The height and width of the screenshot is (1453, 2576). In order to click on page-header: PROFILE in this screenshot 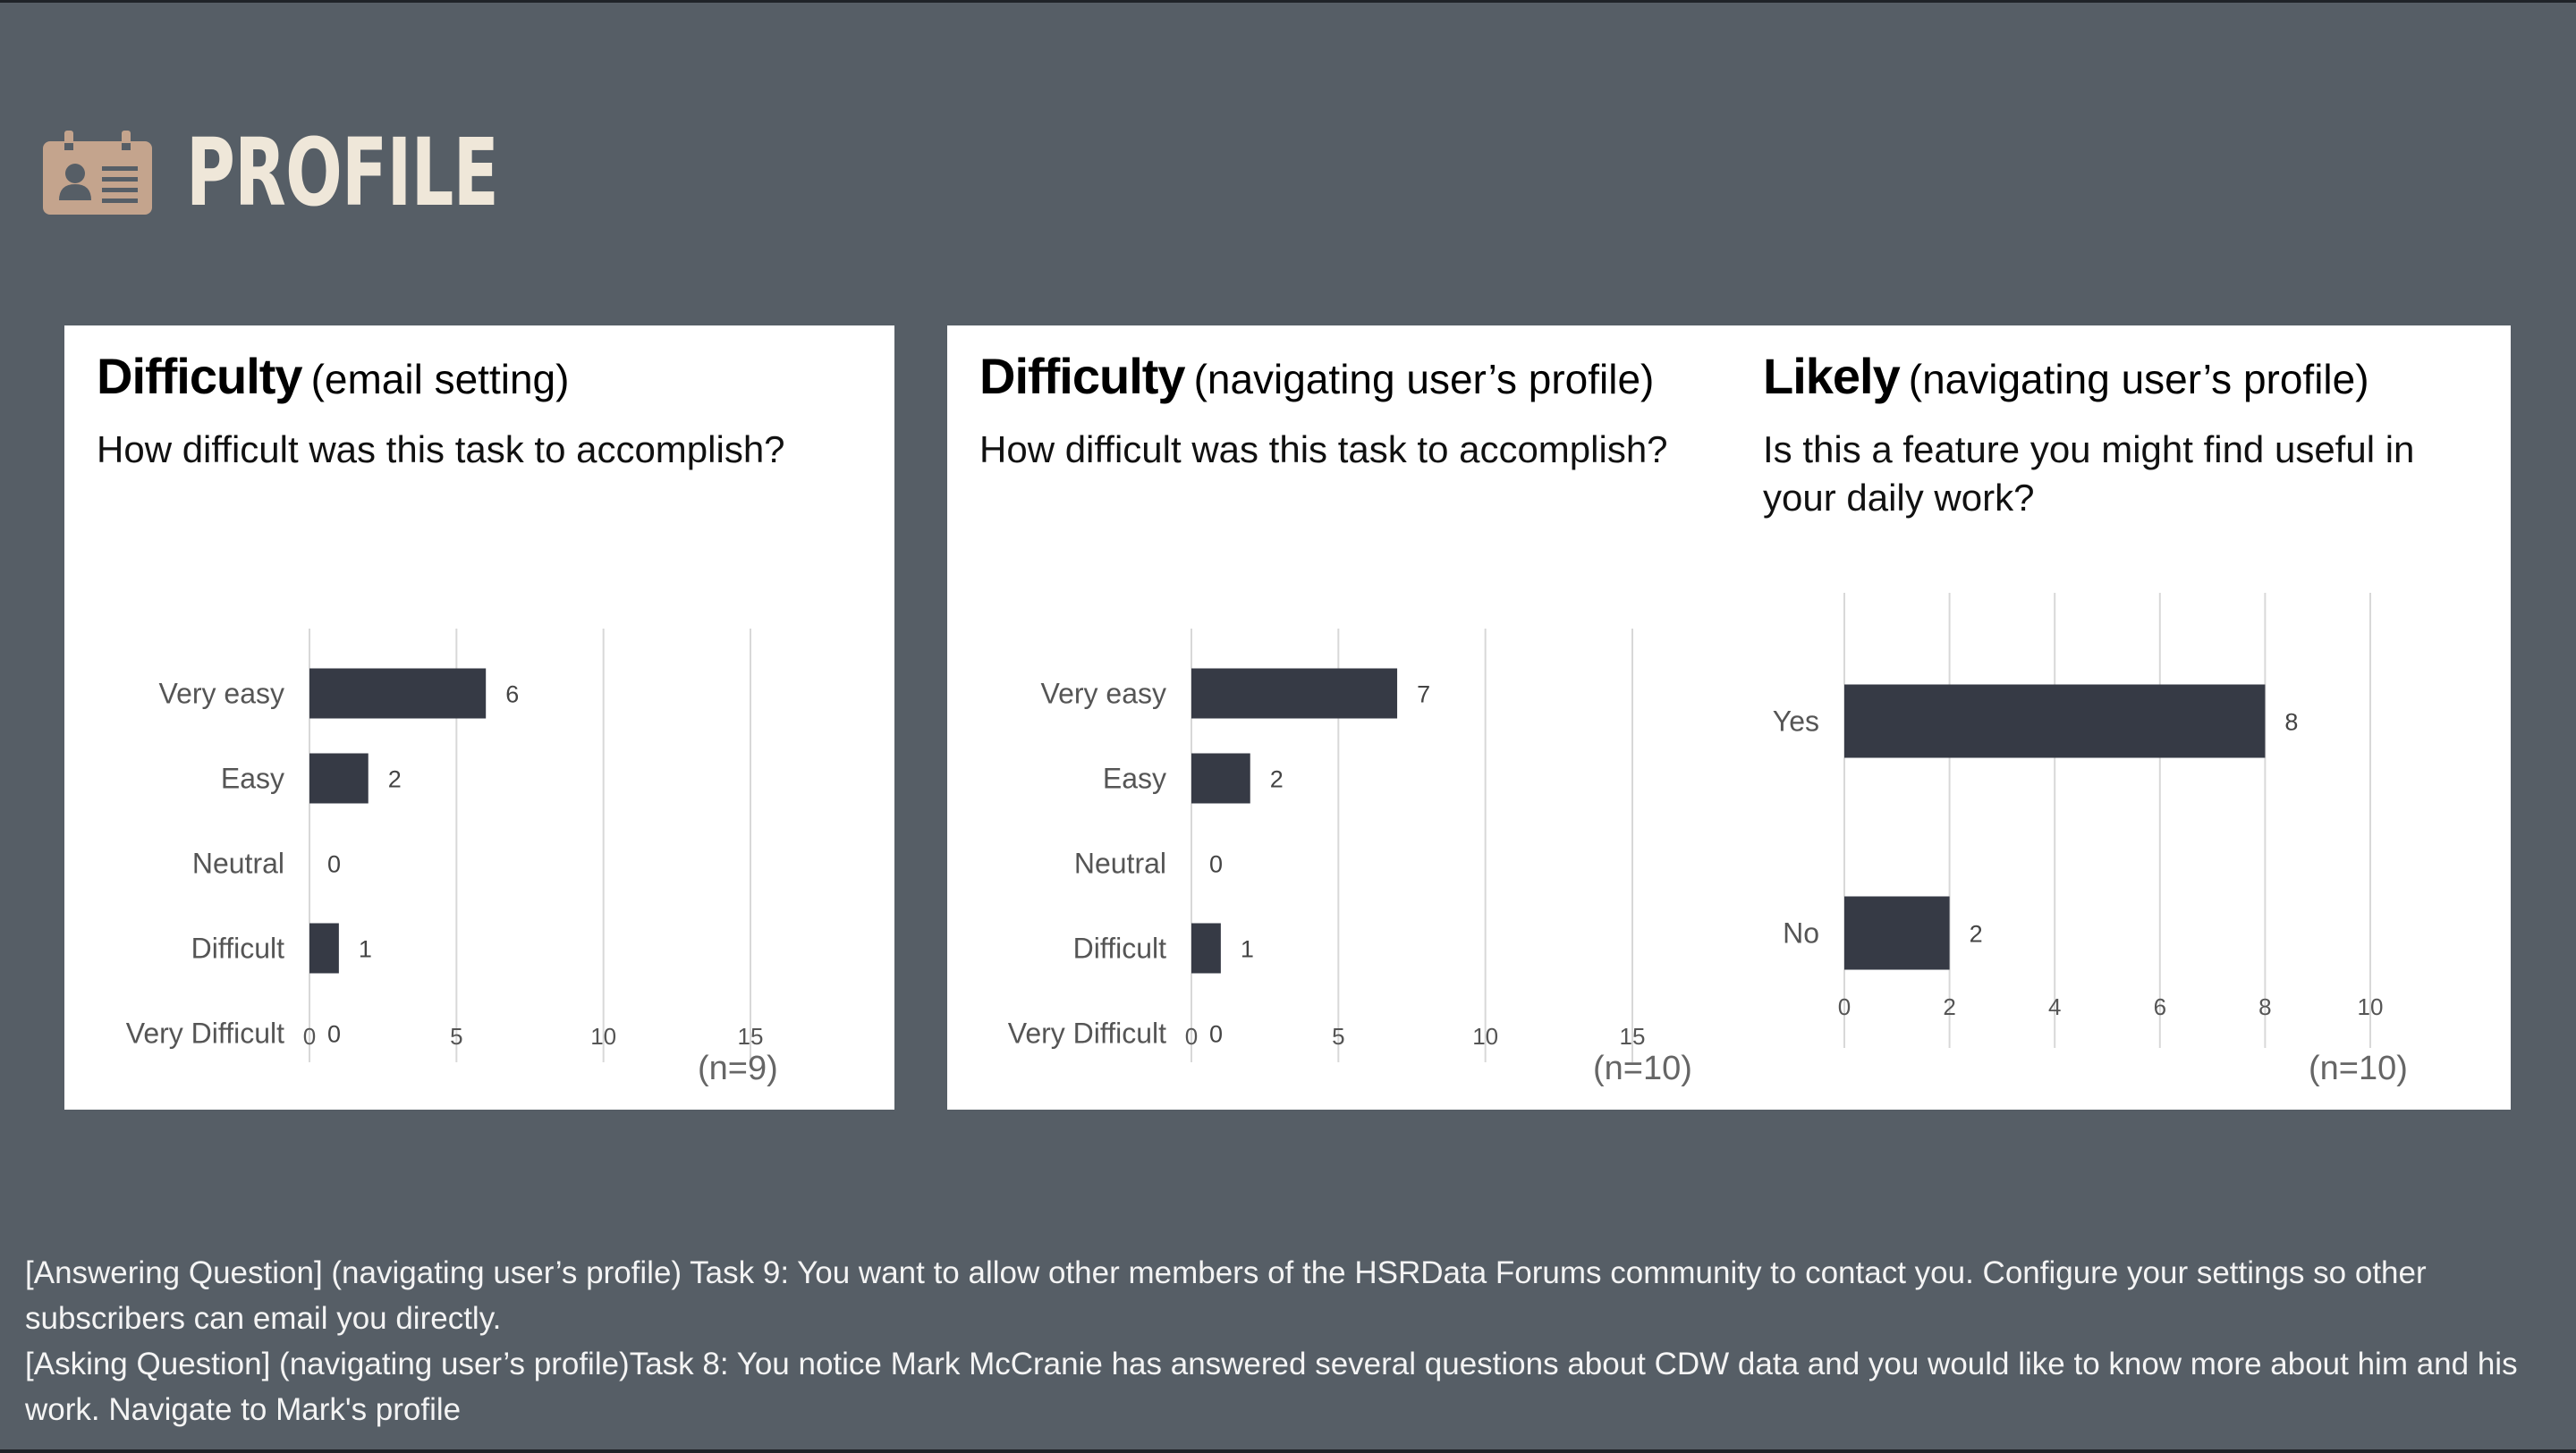, I will do `click(331, 172)`.